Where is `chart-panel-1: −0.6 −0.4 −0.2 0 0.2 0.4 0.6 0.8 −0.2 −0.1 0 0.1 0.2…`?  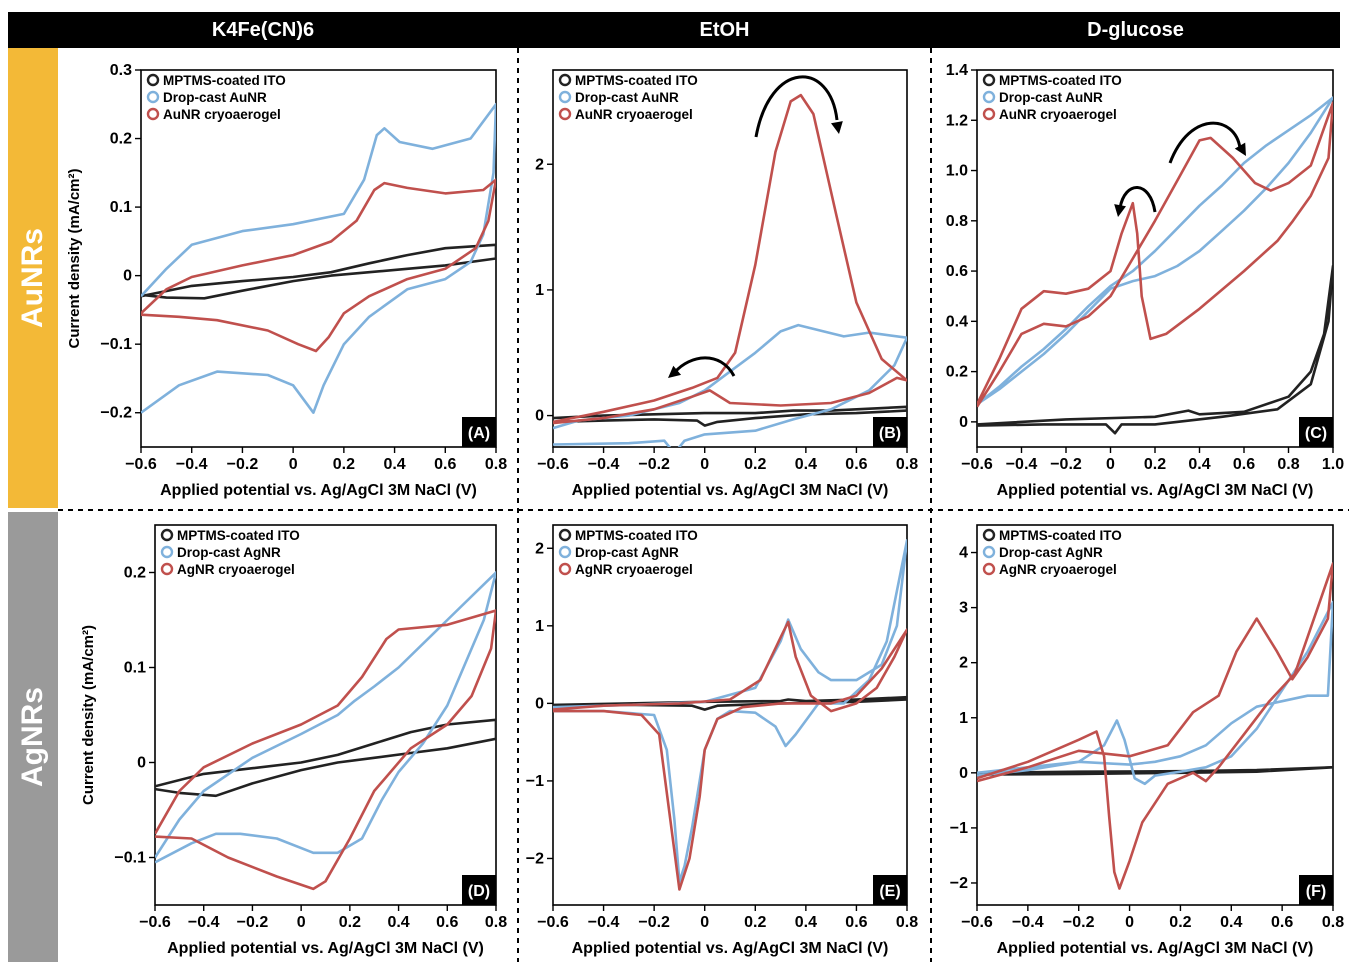 chart-panel-1: −0.6 −0.4 −0.2 0 0.2 0.4 0.6 0.8 −0.2 −0.1 0 0.1 0.2… is located at coordinates (286, 280).